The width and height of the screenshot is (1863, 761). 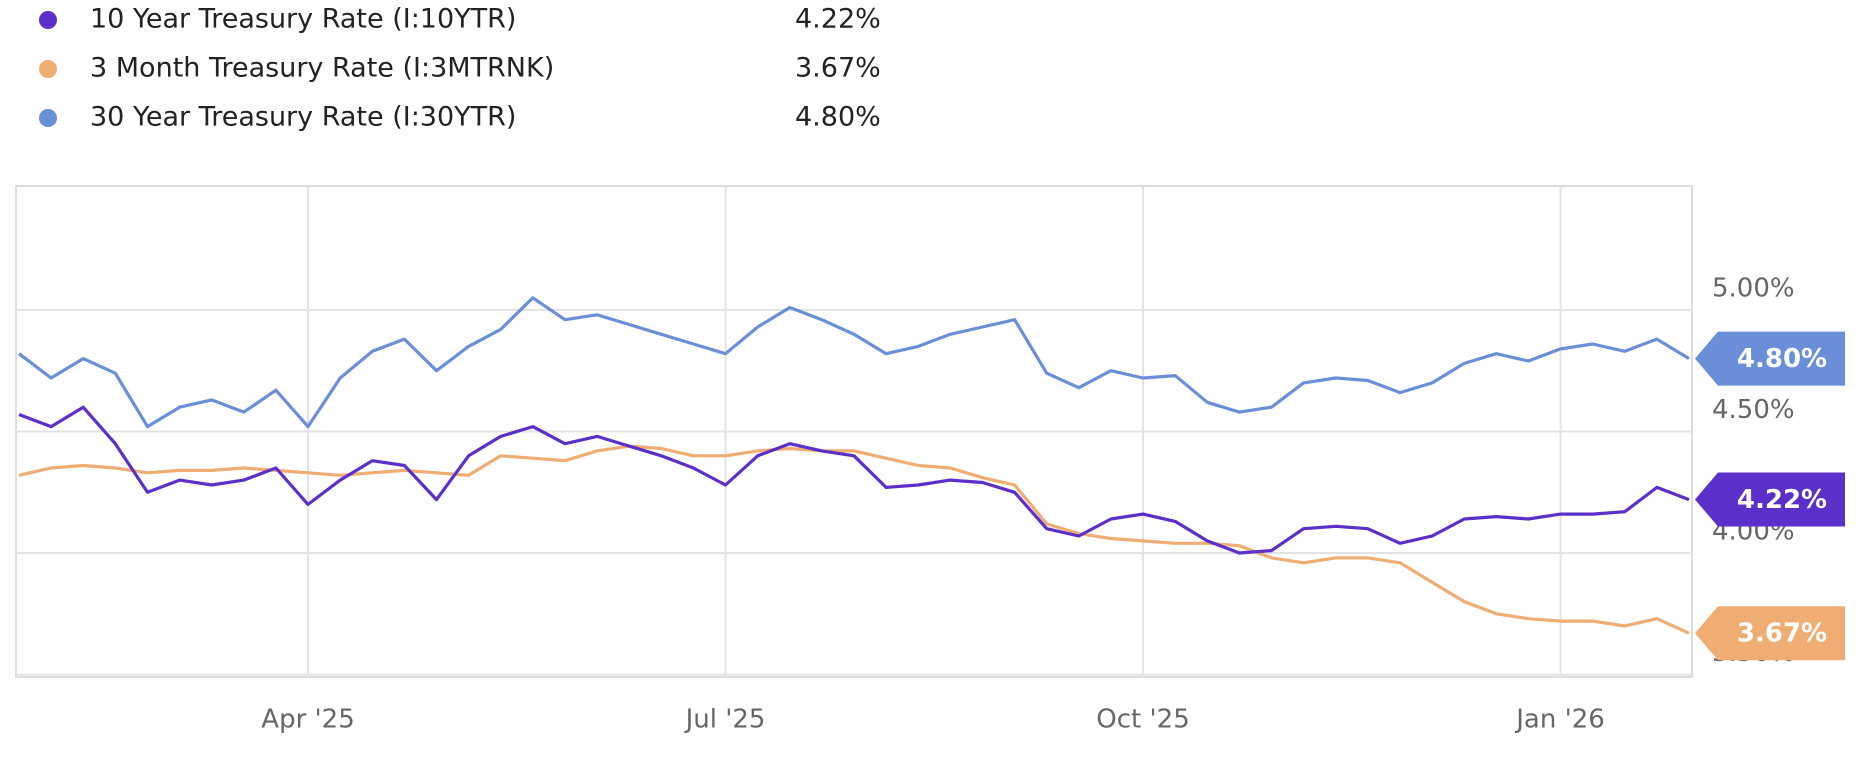 I want to click on legend-value: 4.22%, so click(x=838, y=19).